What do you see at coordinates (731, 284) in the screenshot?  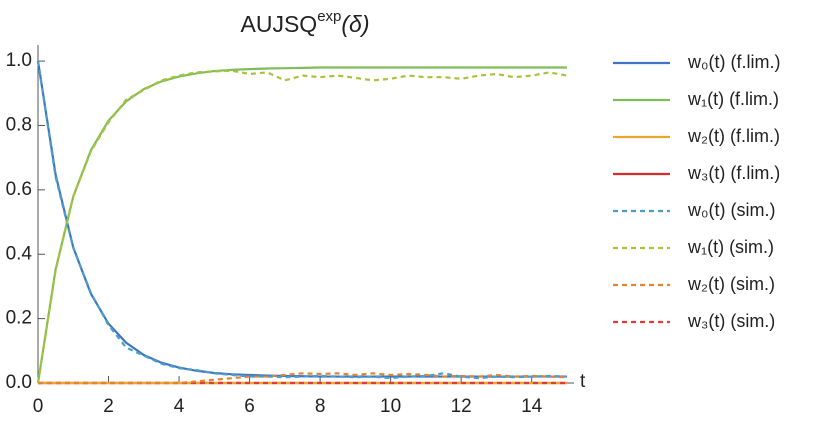 I see `legend-label: w₂(t) (sim.)` at bounding box center [731, 284].